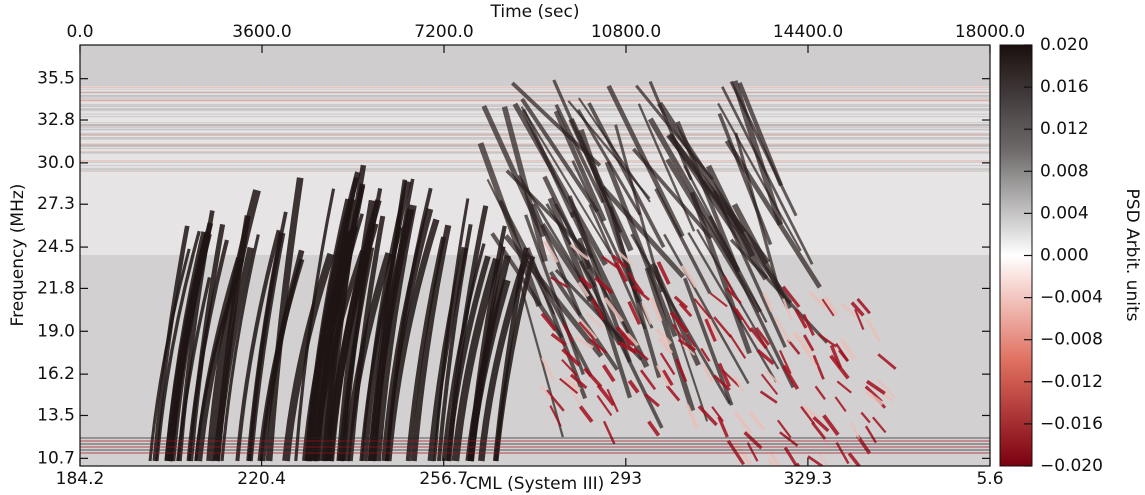  Describe the element at coordinates (1064, 171) in the screenshot. I see `colorbar-tick-label: 0.008` at that location.